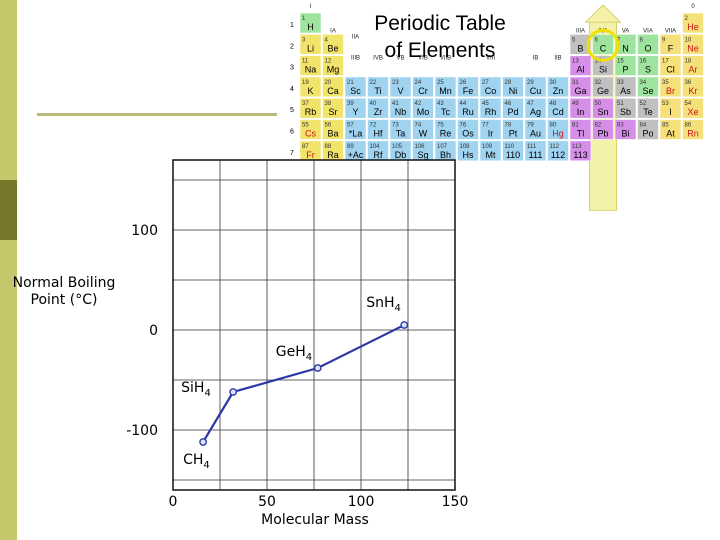  What do you see at coordinates (603, 48) in the screenshot?
I see `element-symbol: C` at bounding box center [603, 48].